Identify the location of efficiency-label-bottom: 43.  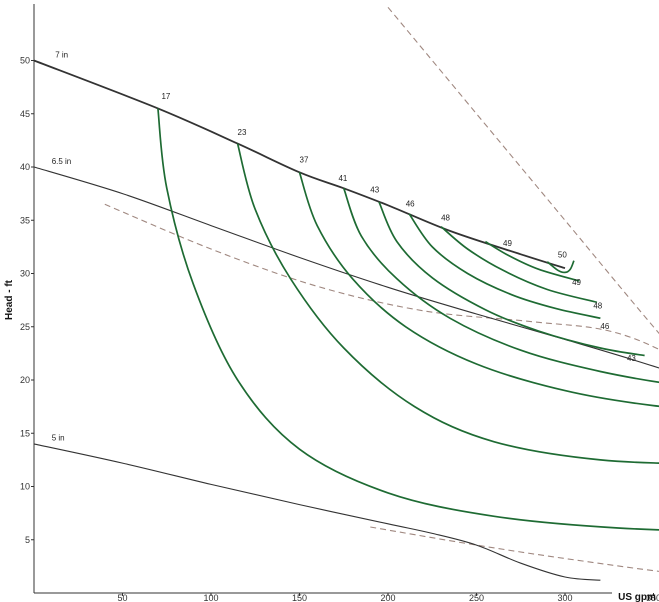
(631, 358).